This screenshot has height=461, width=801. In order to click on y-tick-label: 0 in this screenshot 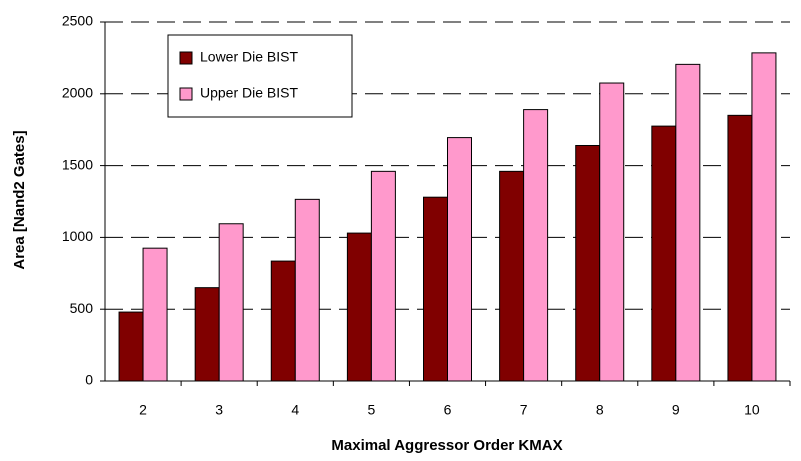, I will do `click(89, 380)`.